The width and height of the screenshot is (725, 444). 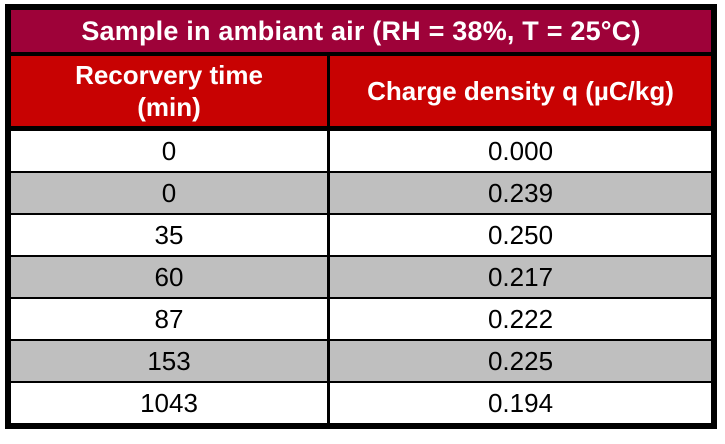 I want to click on cell-charge-density: 0.000, so click(x=520, y=150).